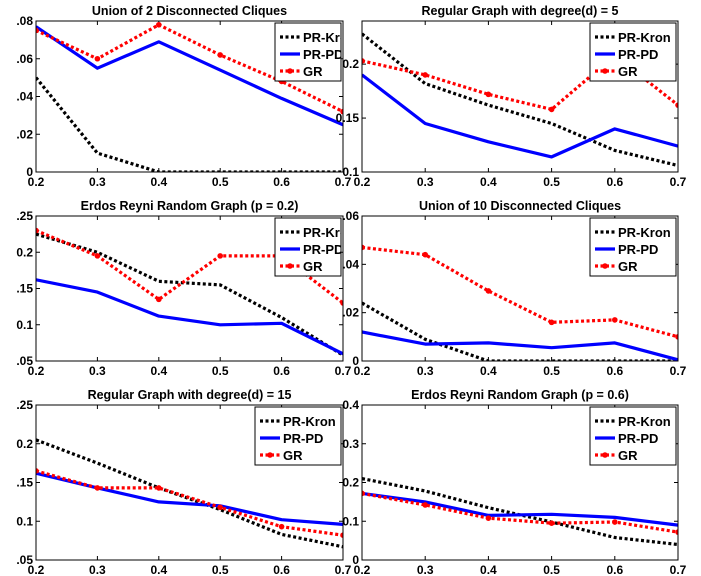 The image size is (701, 576). Describe the element at coordinates (24, 252) in the screenshot. I see `y-tick-label: 0.2` at that location.